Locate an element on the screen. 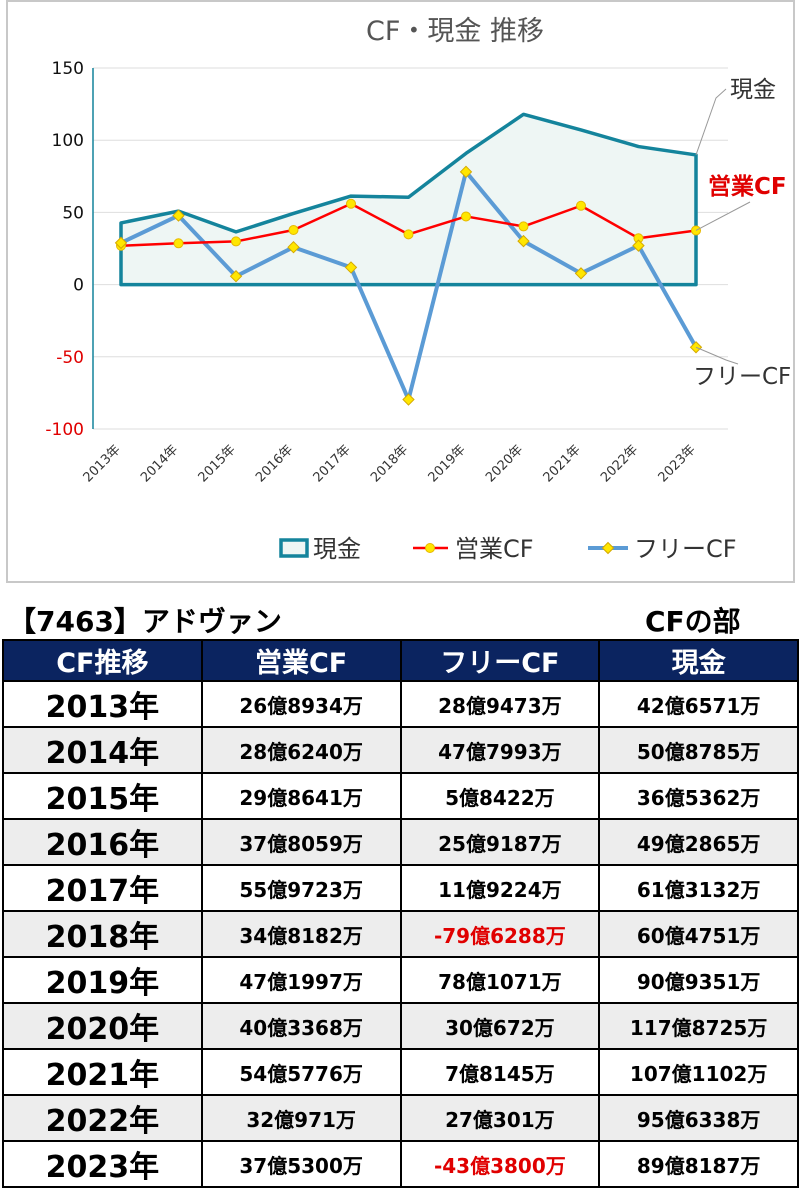 The width and height of the screenshot is (803, 1188). operating-cf-cell: 37億8059万 is located at coordinates (301, 842).